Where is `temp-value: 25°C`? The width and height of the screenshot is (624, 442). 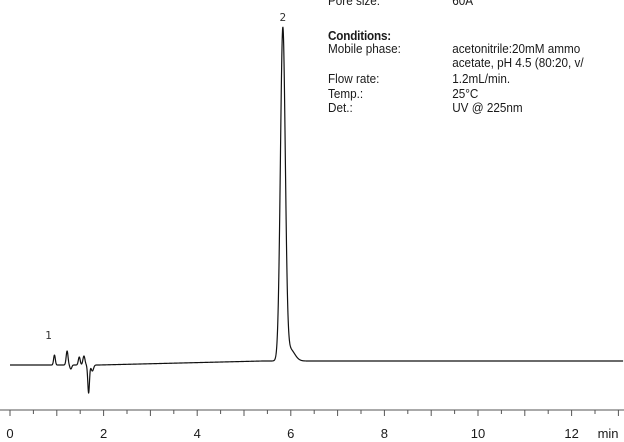 temp-value: 25°C is located at coordinates (465, 93).